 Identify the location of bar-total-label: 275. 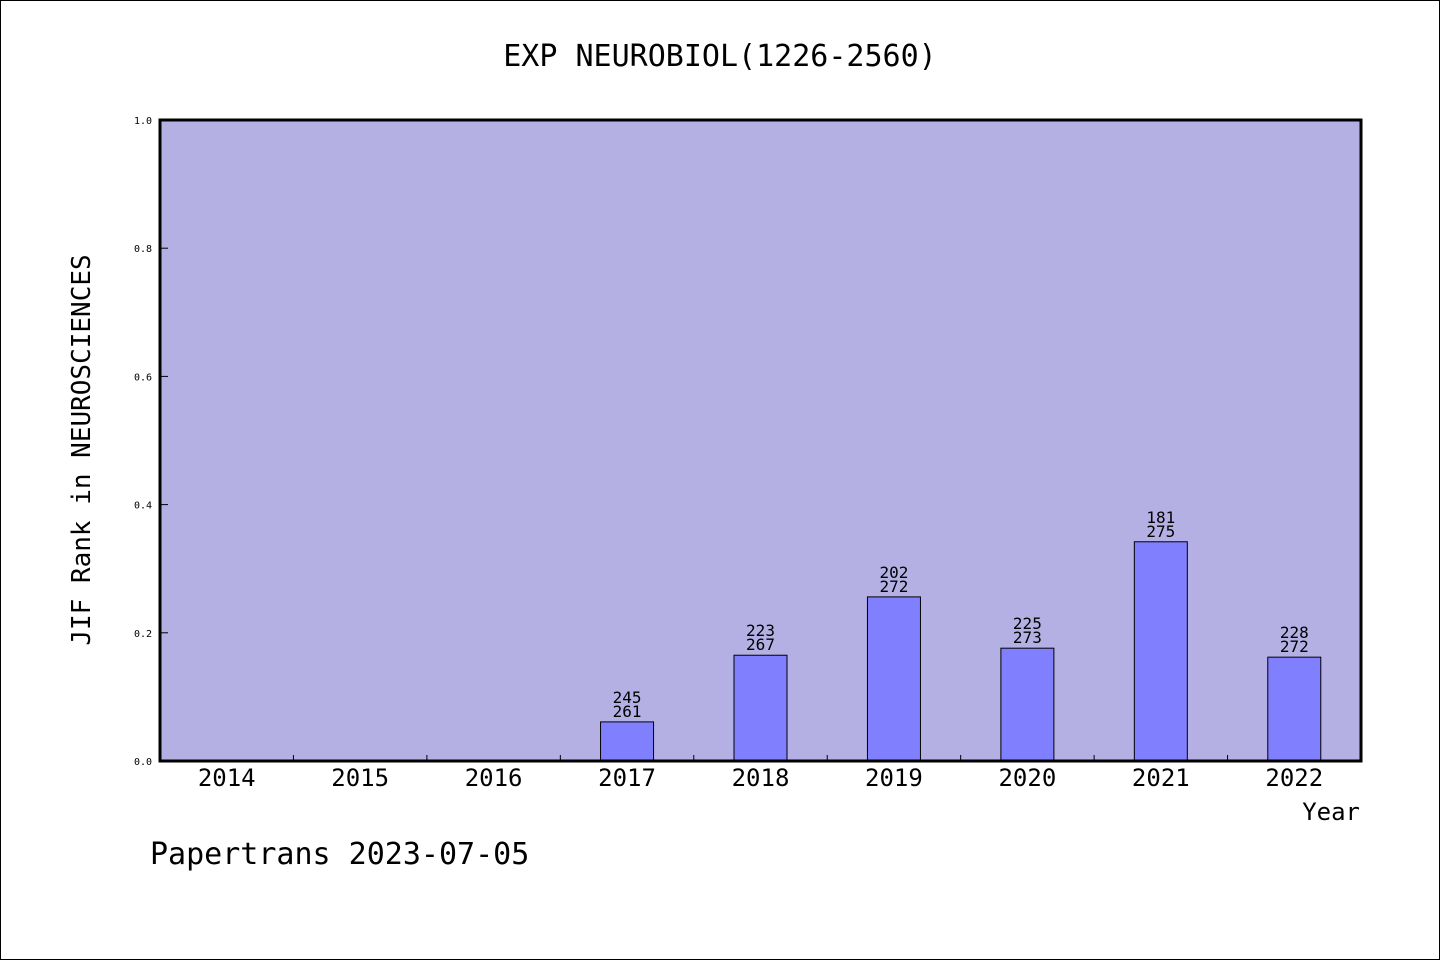
(1160, 531).